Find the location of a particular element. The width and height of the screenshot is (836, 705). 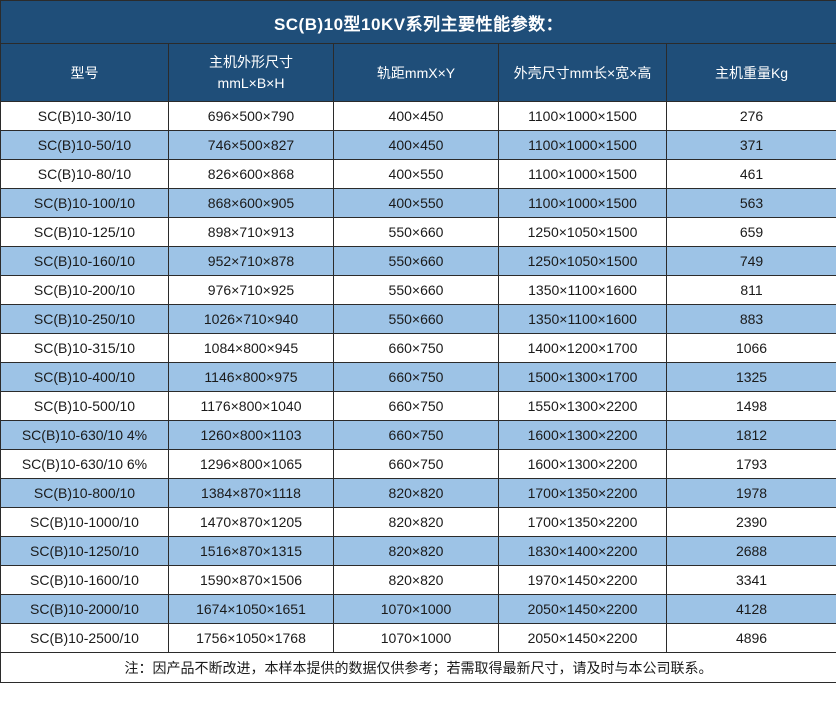

column-header-weight: 主机重量Kg is located at coordinates (750, 72).